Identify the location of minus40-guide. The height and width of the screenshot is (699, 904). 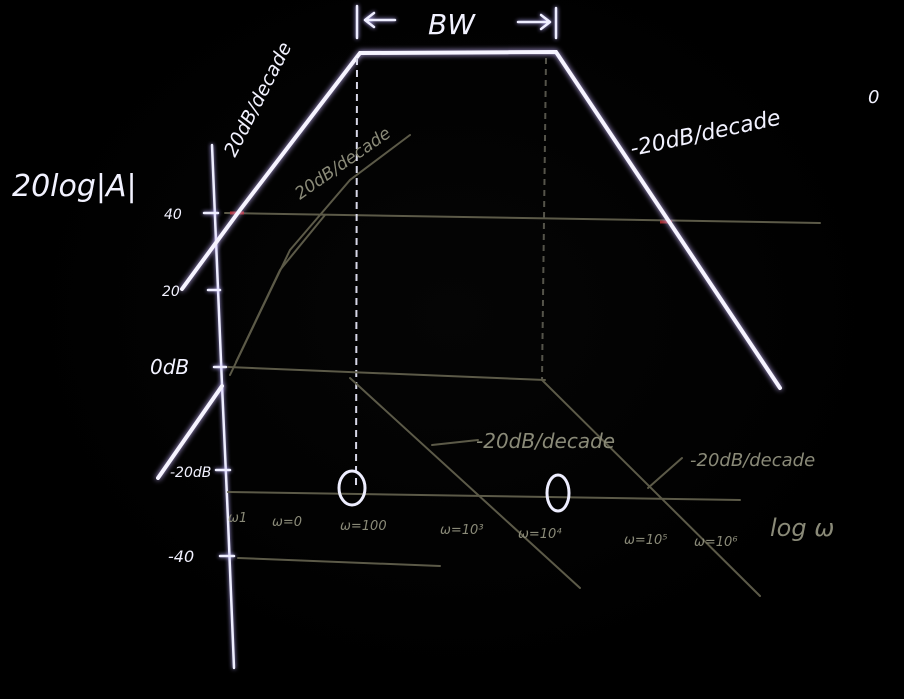
(339, 562).